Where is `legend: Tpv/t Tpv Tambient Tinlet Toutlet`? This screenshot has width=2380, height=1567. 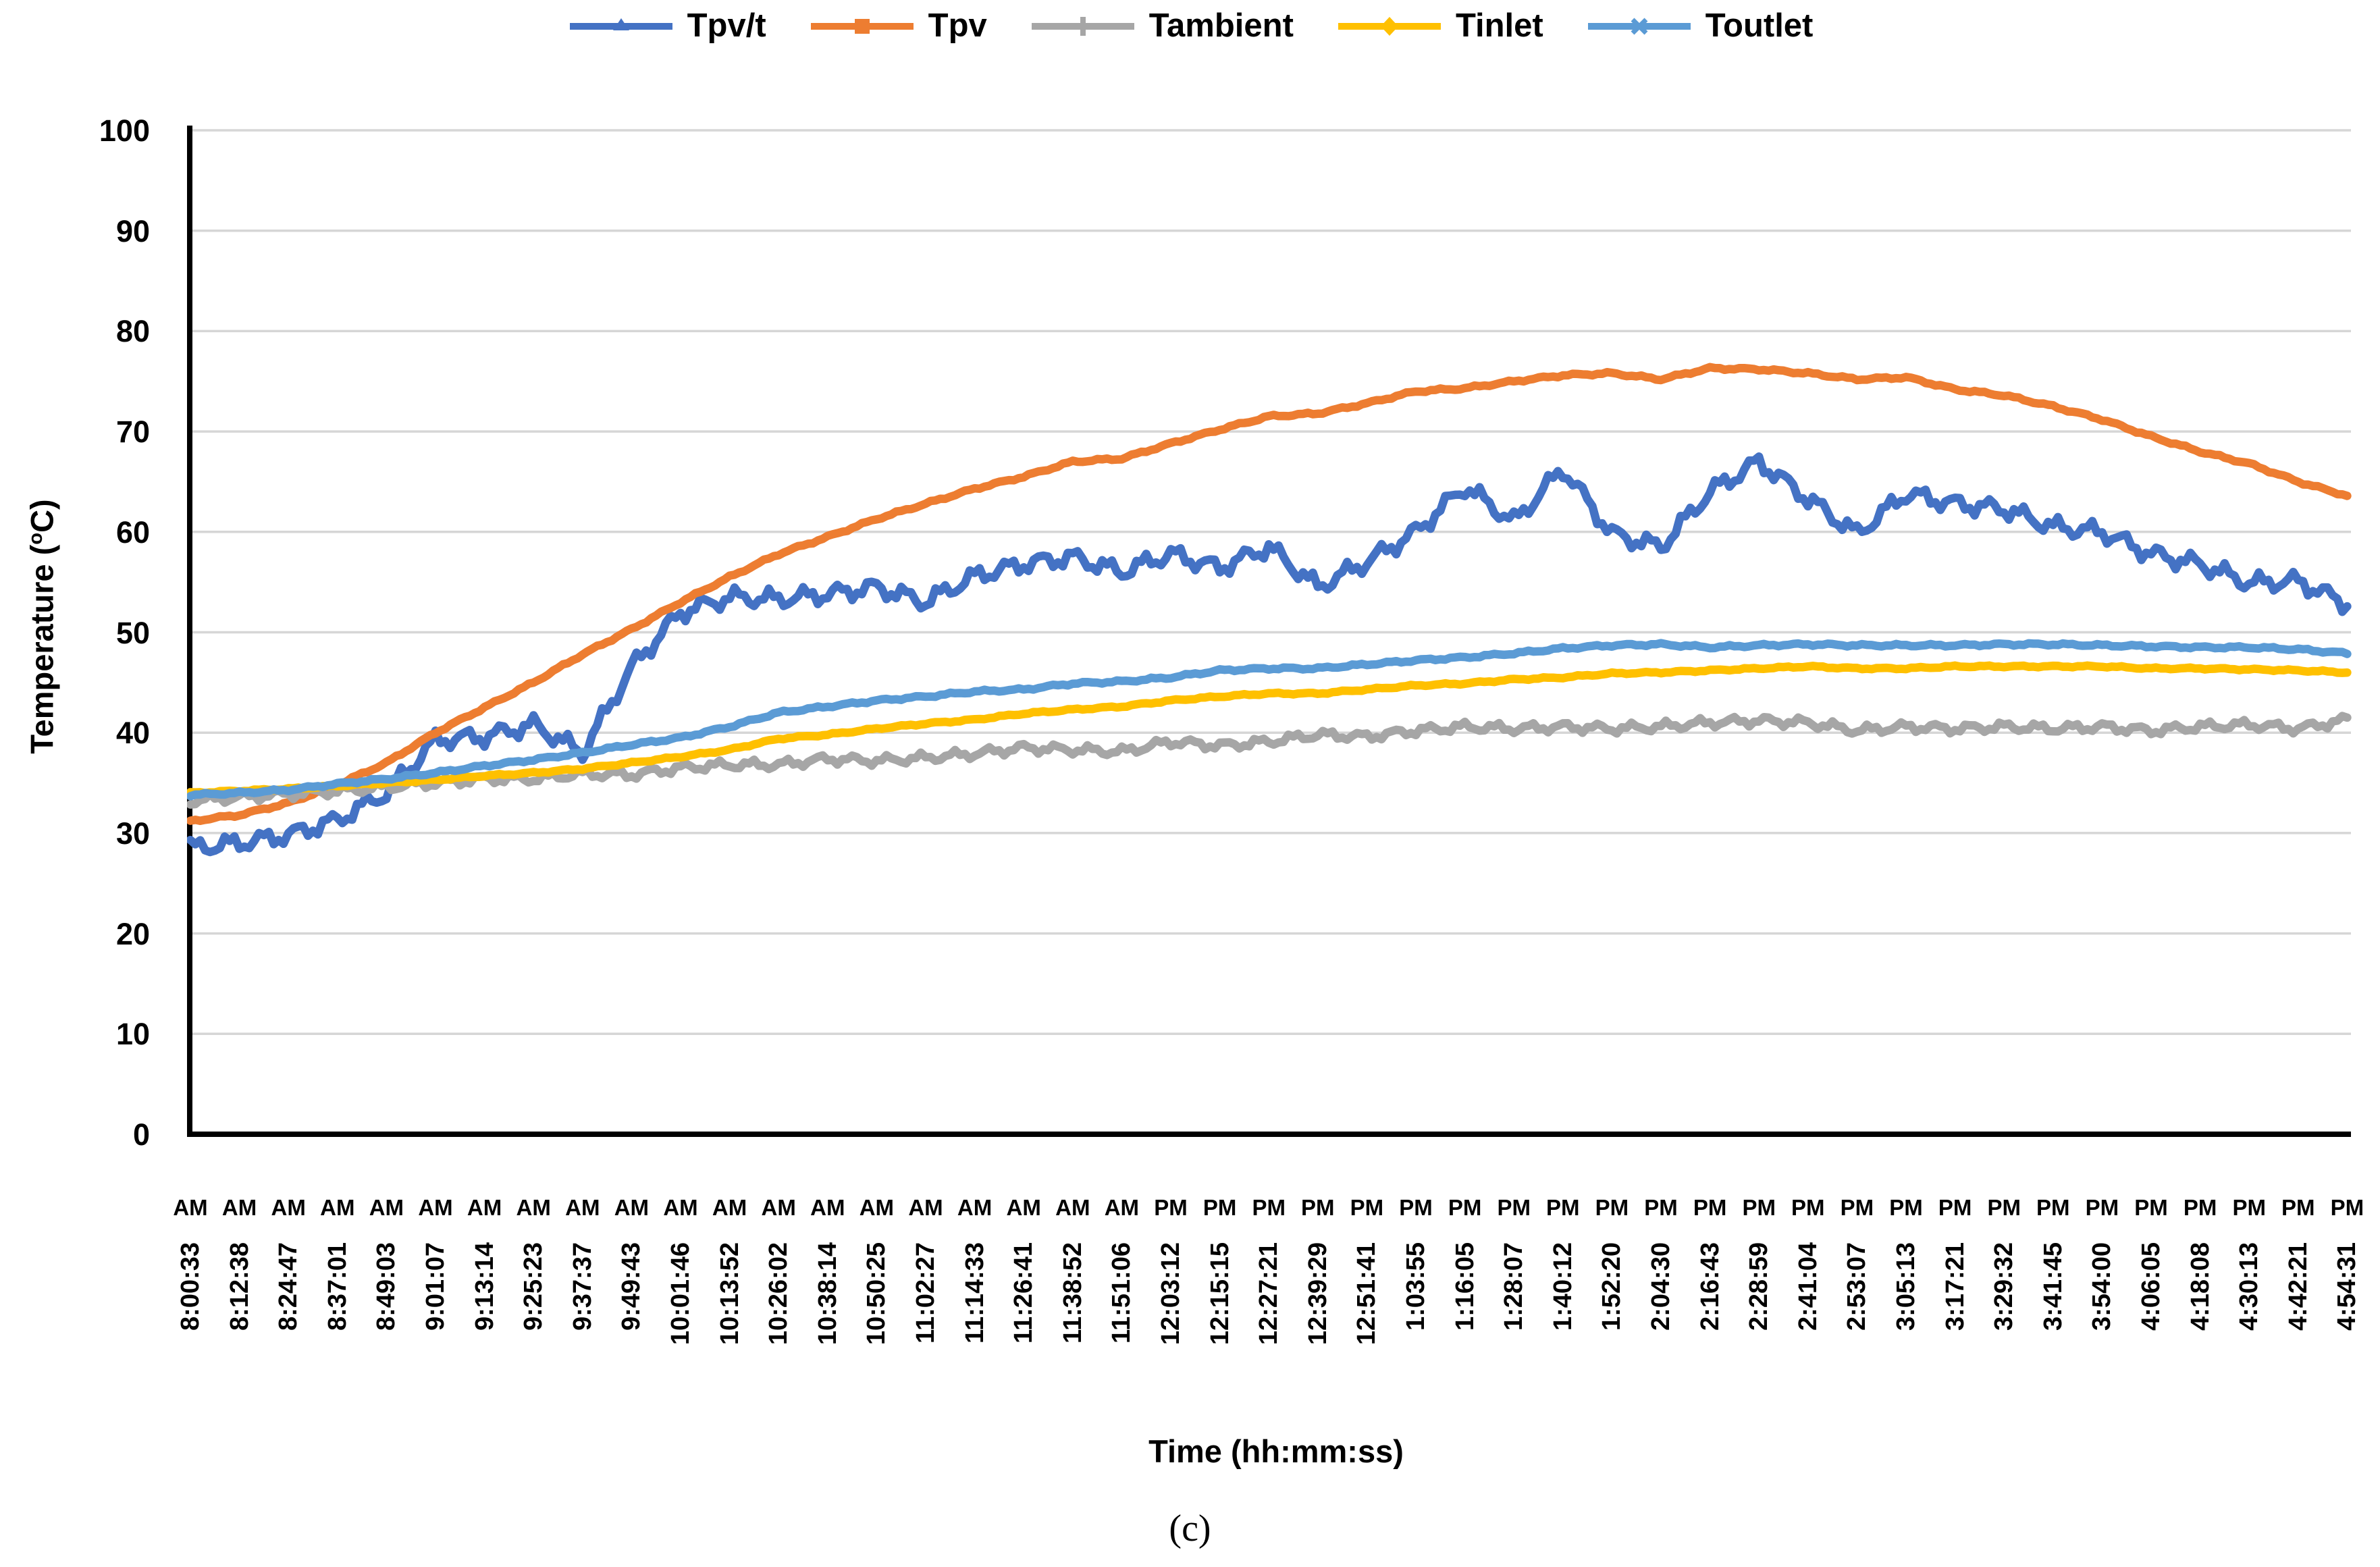 legend: Tpv/t Tpv Tambient Tinlet Toutlet is located at coordinates (1190, 26).